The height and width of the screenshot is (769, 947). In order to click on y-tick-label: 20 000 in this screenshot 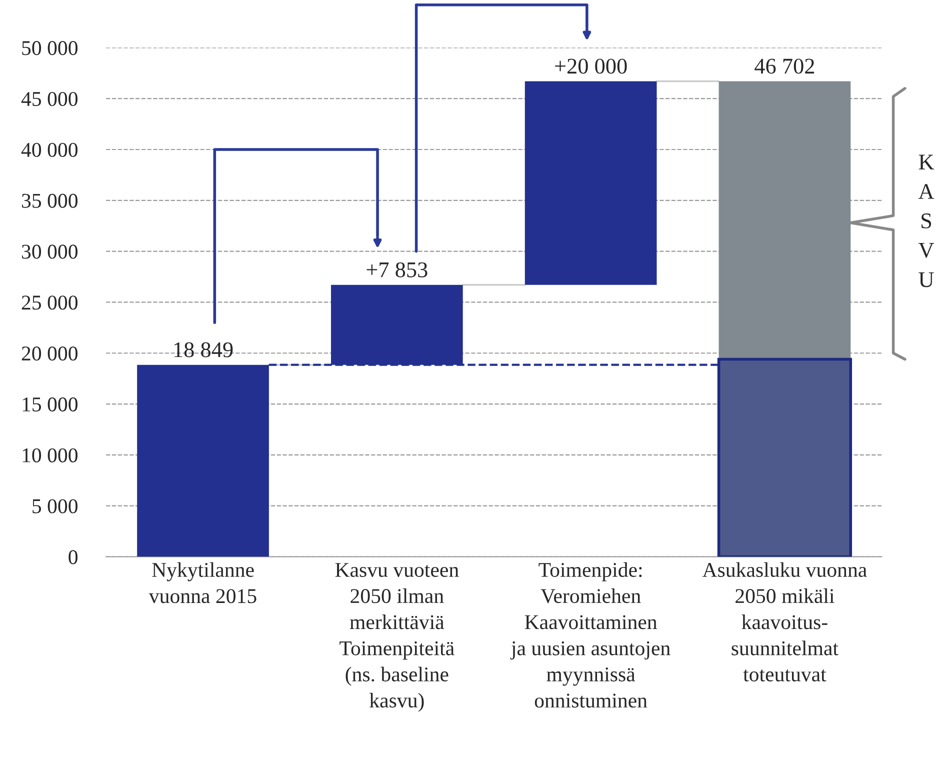, I will do `click(50, 353)`.